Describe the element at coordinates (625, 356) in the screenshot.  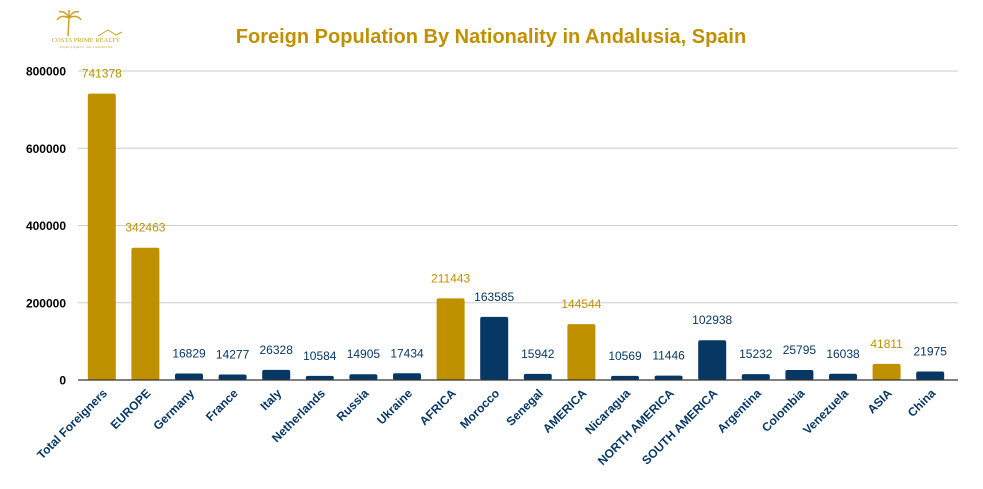
I see `data-label: 10569` at that location.